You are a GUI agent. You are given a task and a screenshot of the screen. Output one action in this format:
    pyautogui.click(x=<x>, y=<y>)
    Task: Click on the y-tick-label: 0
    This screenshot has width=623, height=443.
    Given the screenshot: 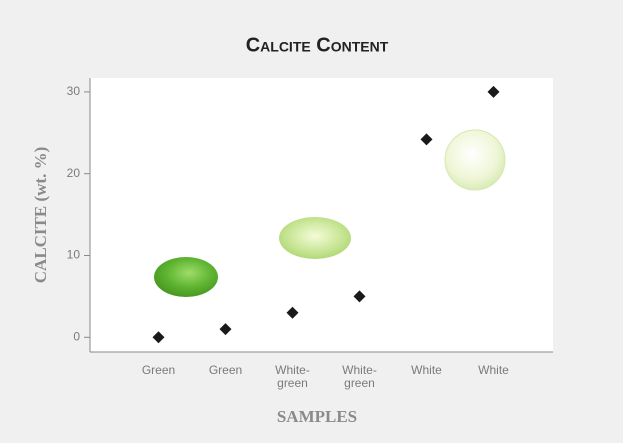 What is the action you would take?
    pyautogui.click(x=76, y=336)
    